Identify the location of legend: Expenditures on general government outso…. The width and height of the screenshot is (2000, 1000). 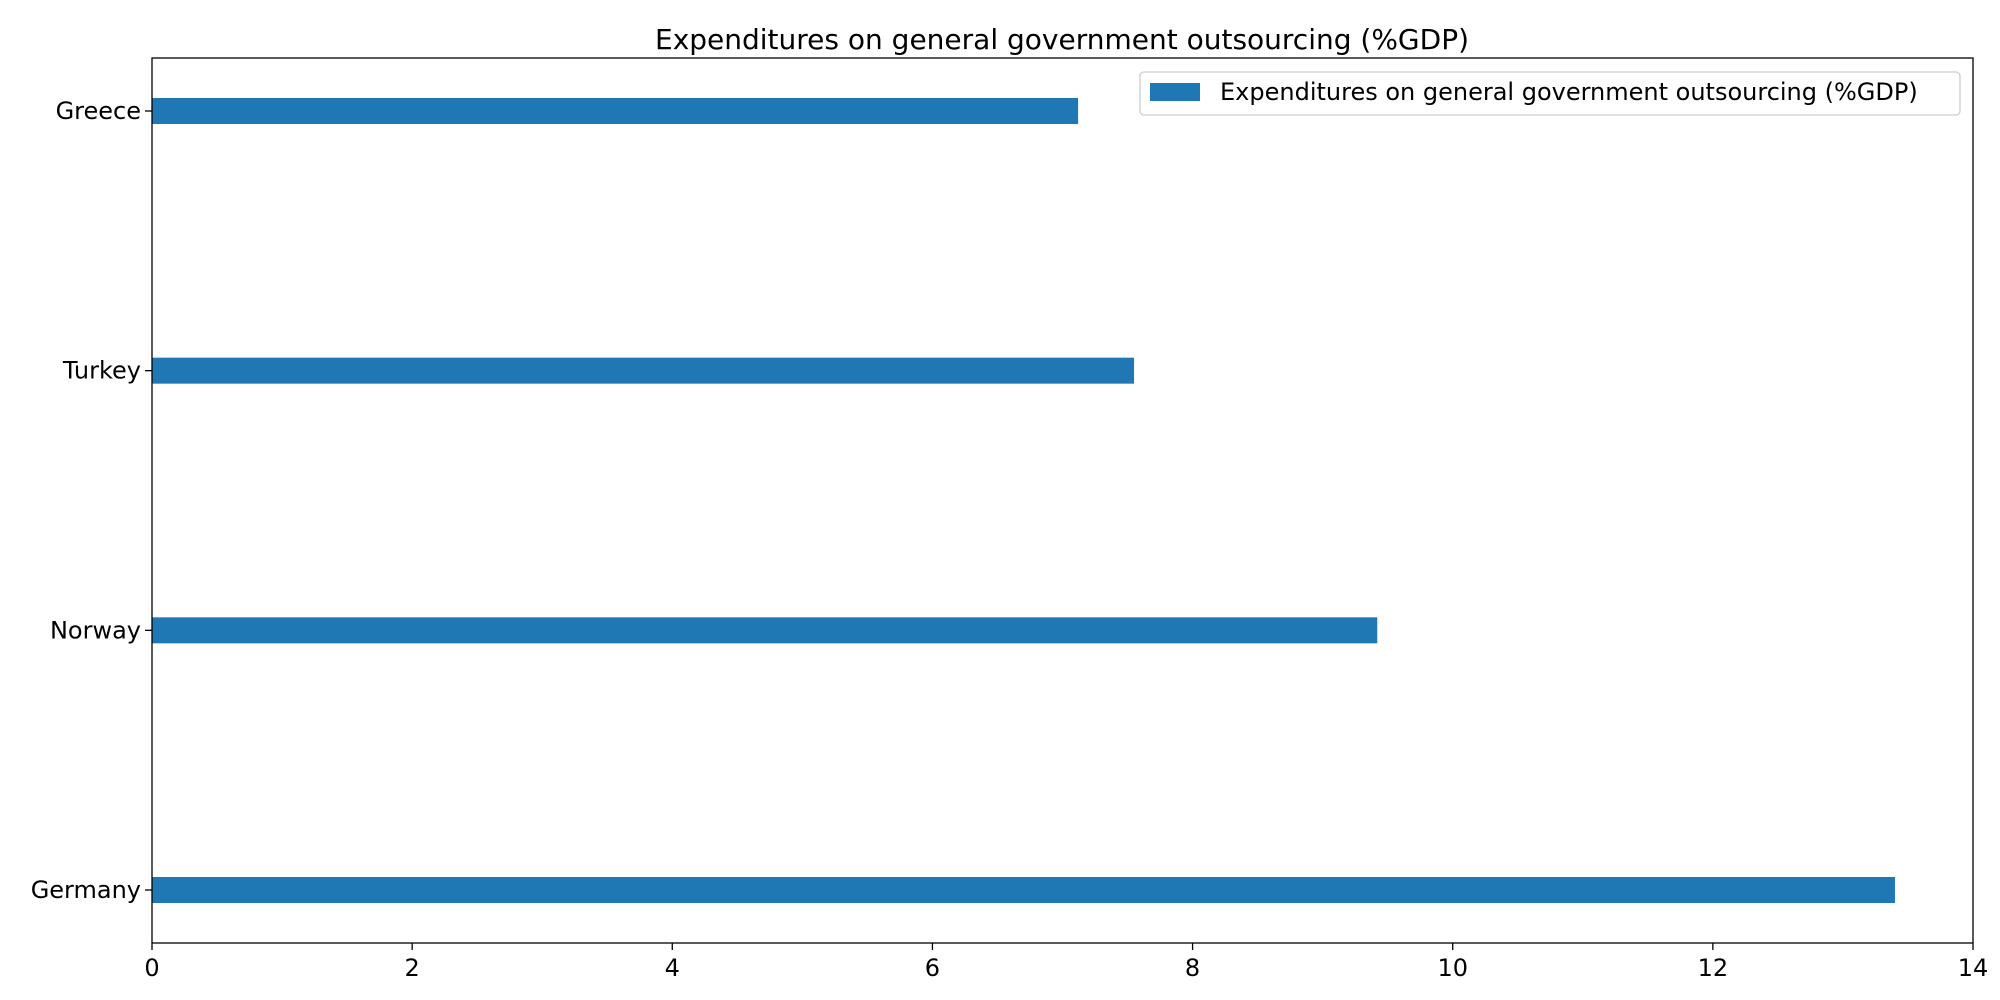
(1550, 93).